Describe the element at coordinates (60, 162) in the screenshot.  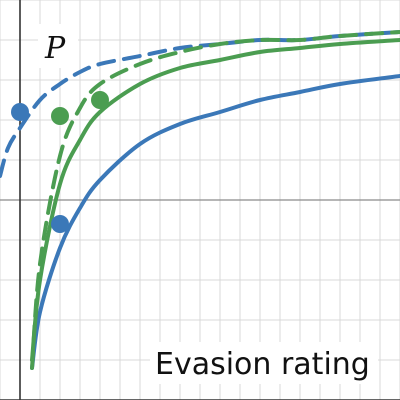
I see `points-layer` at that location.